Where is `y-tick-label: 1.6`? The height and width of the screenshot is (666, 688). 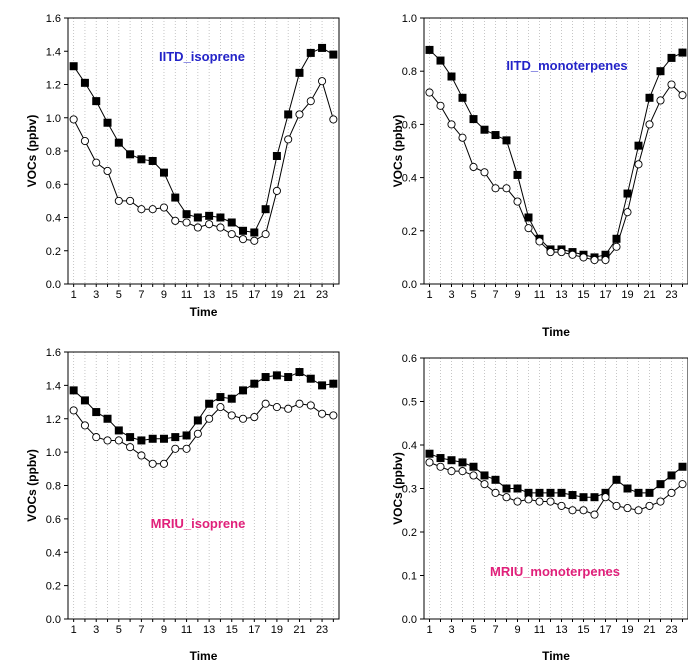 y-tick-label: 1.6 is located at coordinates (53, 353).